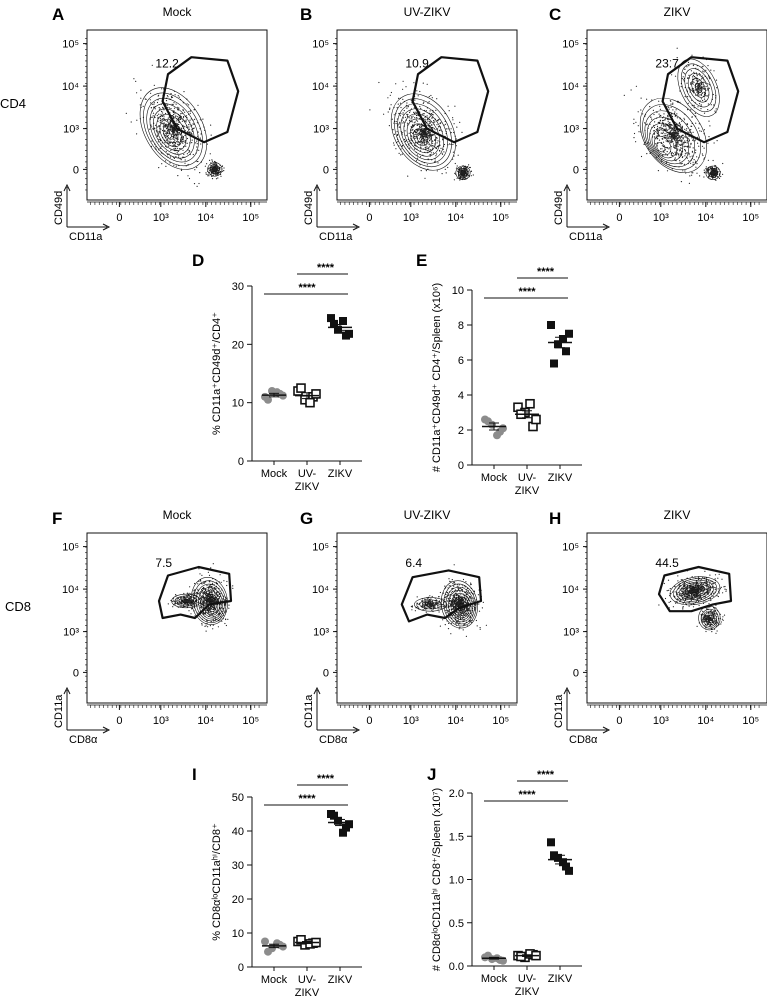  I want to click on y-tick-label: 10⁴, so click(570, 87).